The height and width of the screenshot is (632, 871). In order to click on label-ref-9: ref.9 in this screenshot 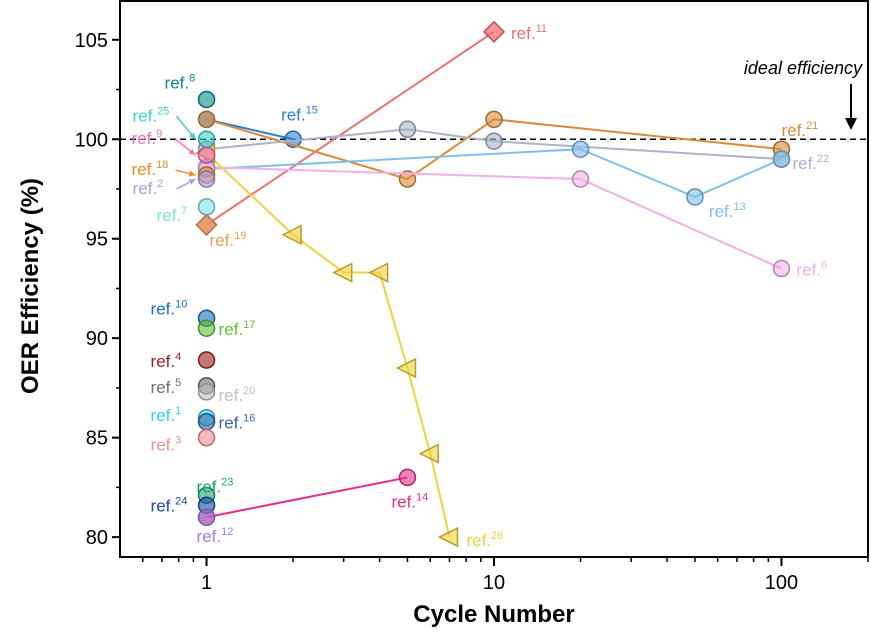, I will do `click(147, 138)`.